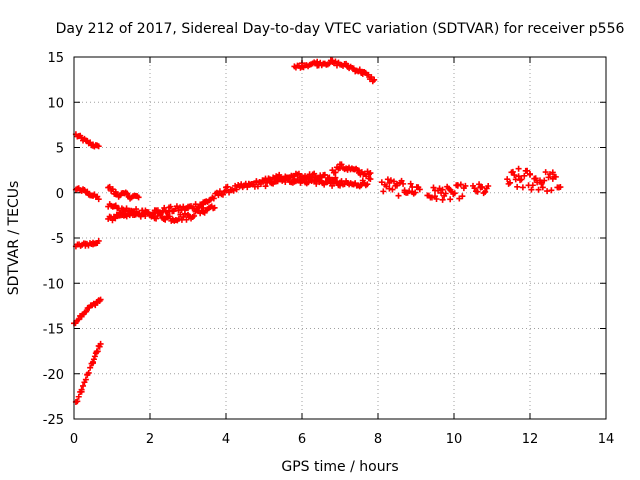 The width and height of the screenshot is (640, 480). Describe the element at coordinates (530, 439) in the screenshot. I see `x-tick-label: 12` at that location.